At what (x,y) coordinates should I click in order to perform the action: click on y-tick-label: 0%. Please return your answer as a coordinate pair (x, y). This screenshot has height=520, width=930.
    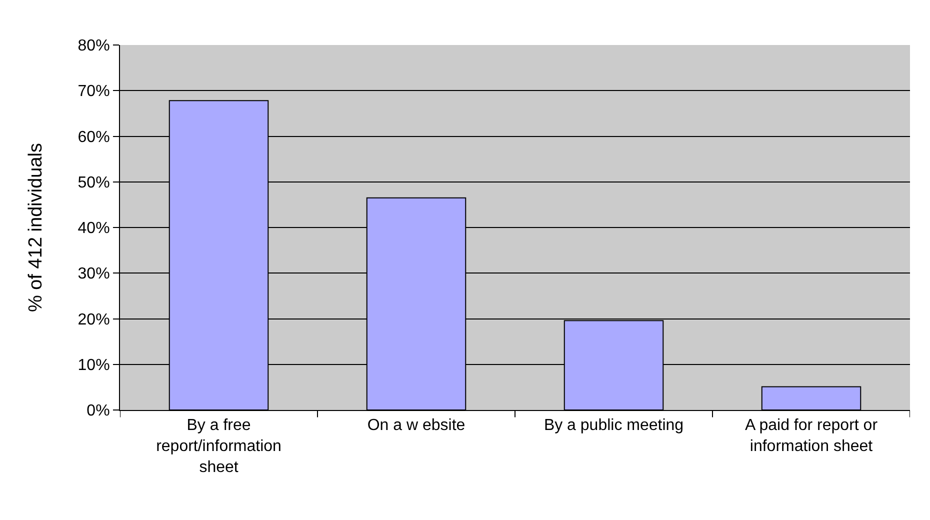
    Looking at the image, I should click on (98, 411).